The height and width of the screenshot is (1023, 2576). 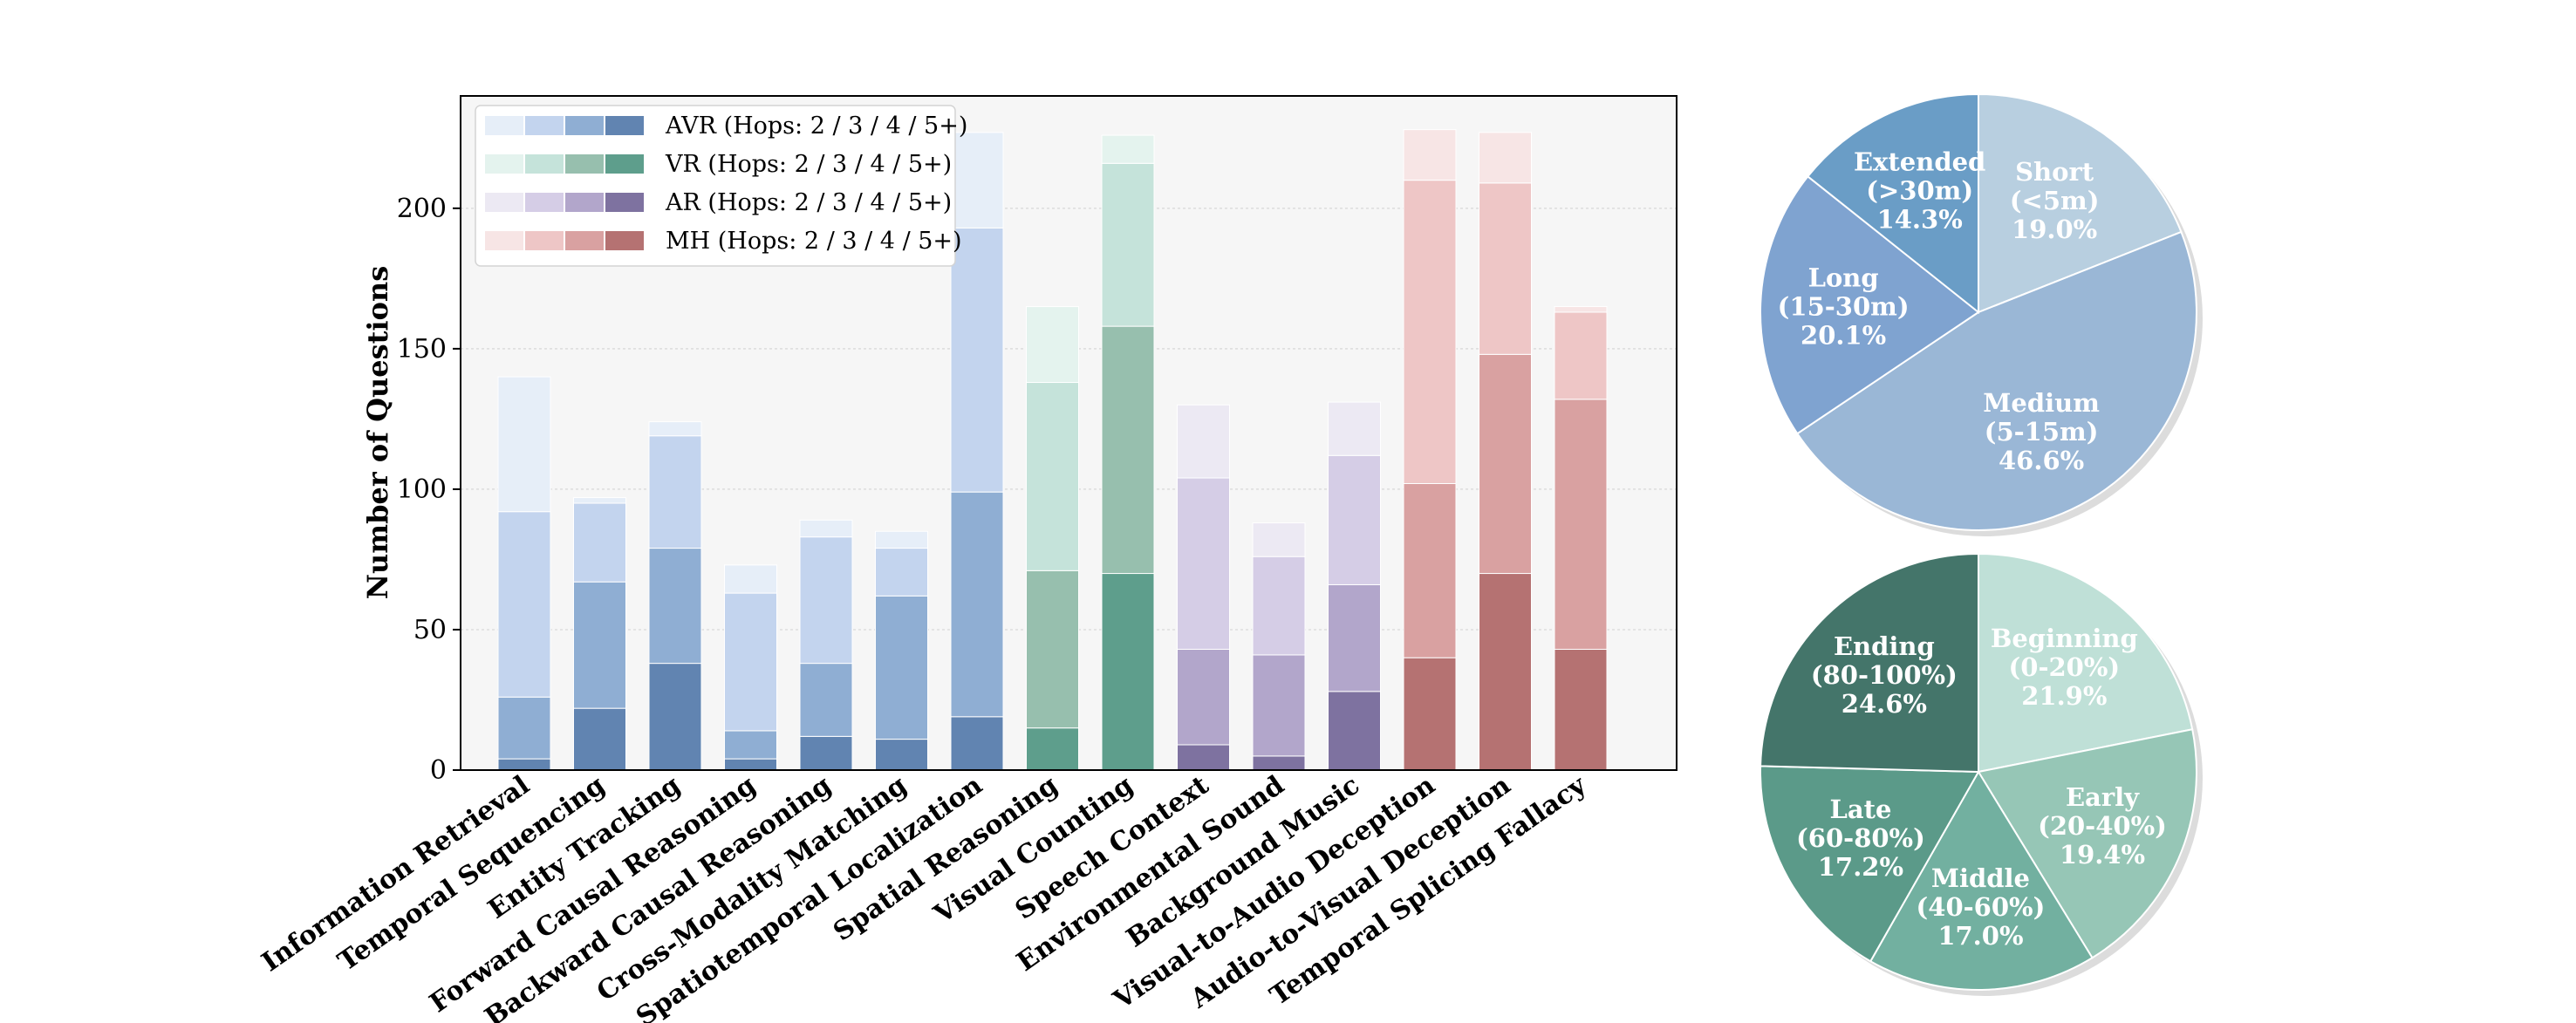 What do you see at coordinates (1844, 307) in the screenshot?
I see `pie-slice-label: (15-30m)` at bounding box center [1844, 307].